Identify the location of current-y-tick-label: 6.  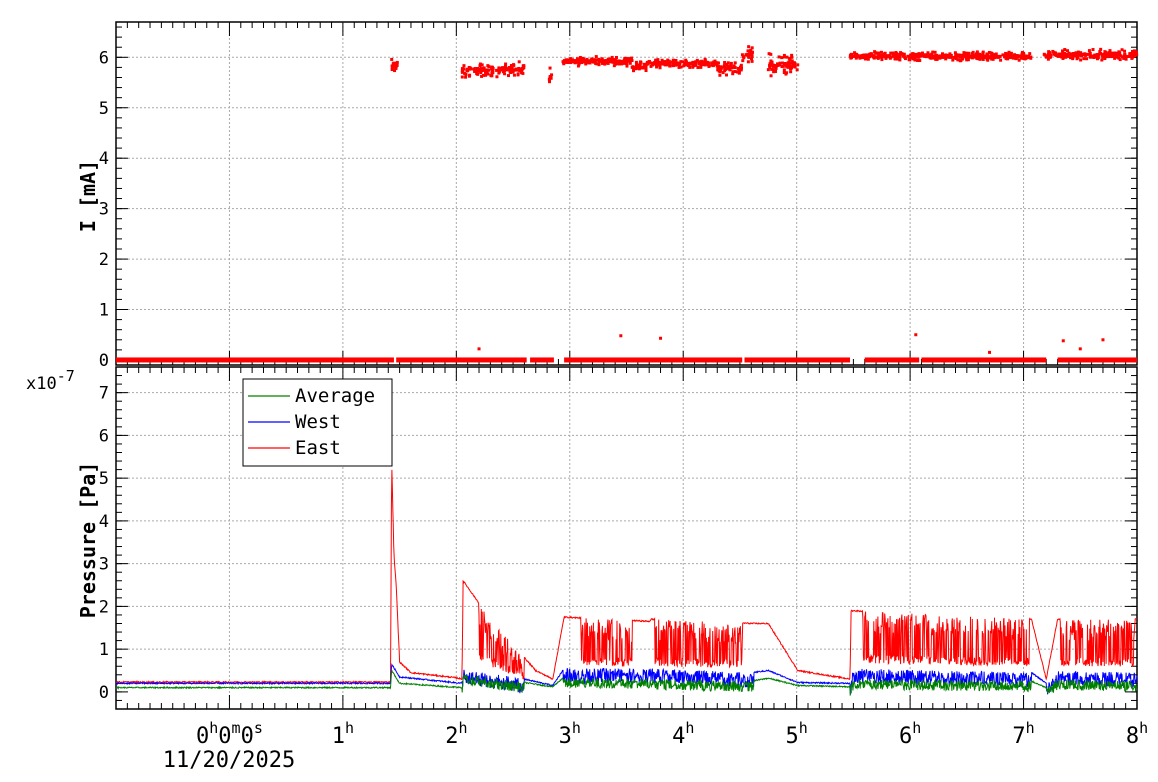
(104, 58).